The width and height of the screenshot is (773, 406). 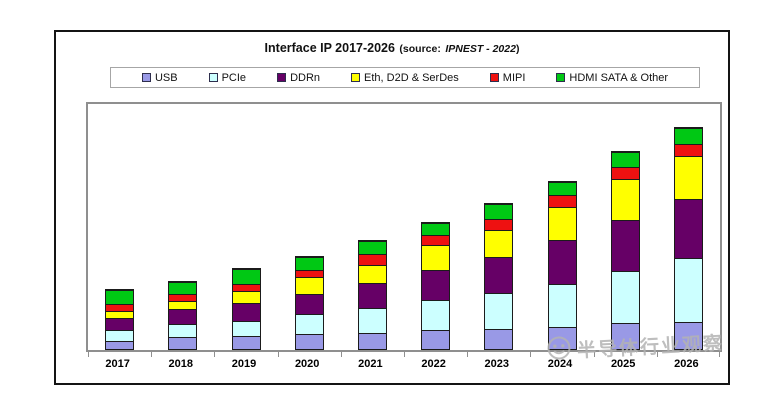 I want to click on bar-2019, so click(x=246, y=309).